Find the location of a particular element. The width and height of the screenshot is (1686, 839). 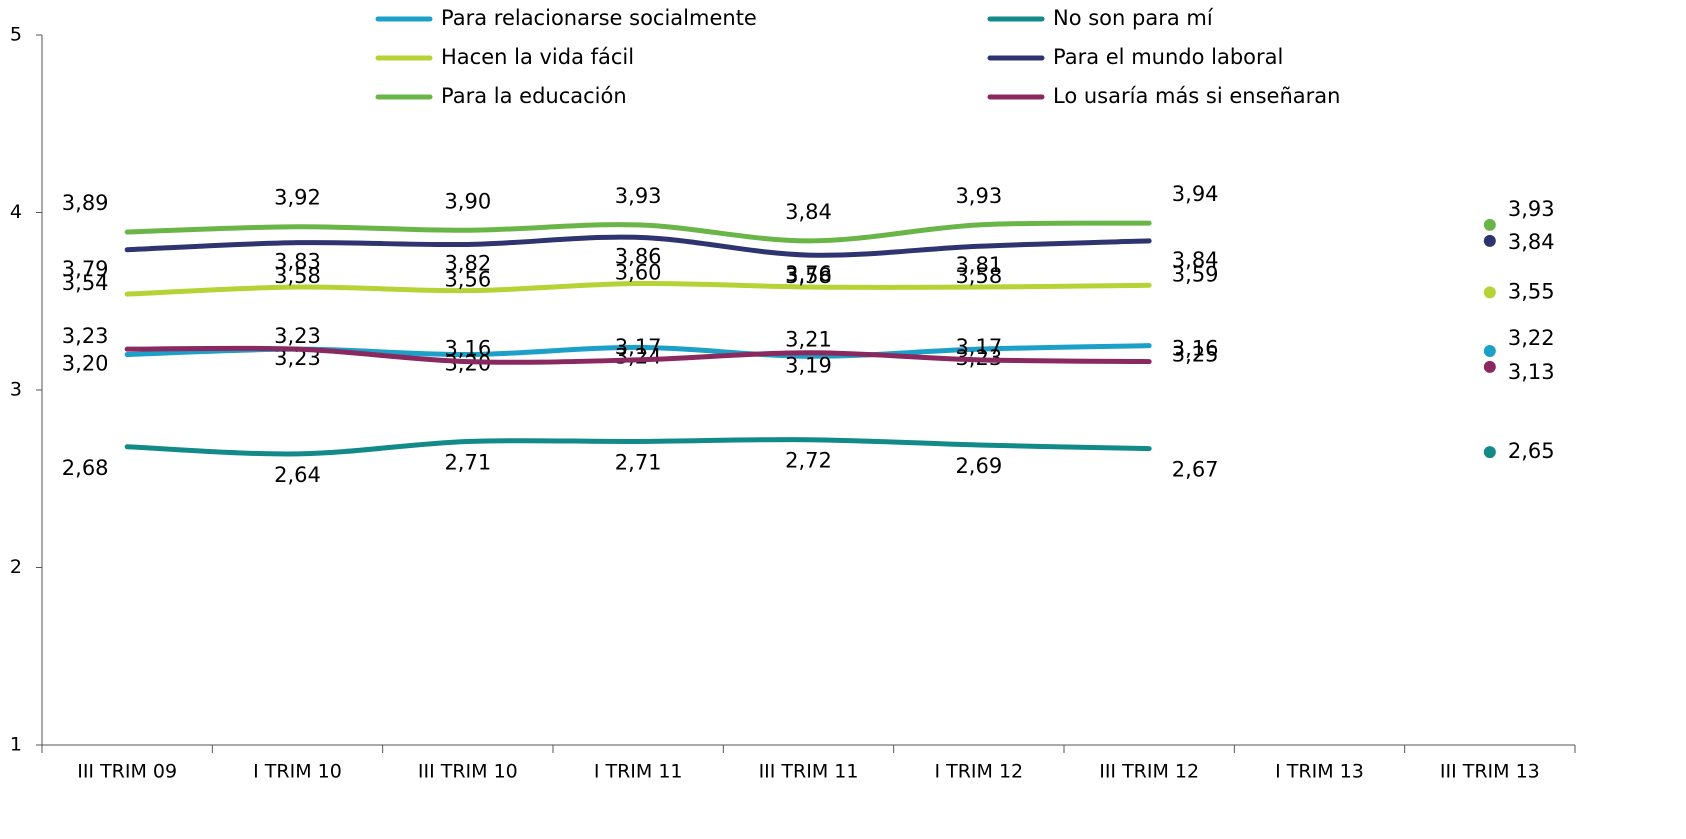

data-label: 3,24 is located at coordinates (638, 356).